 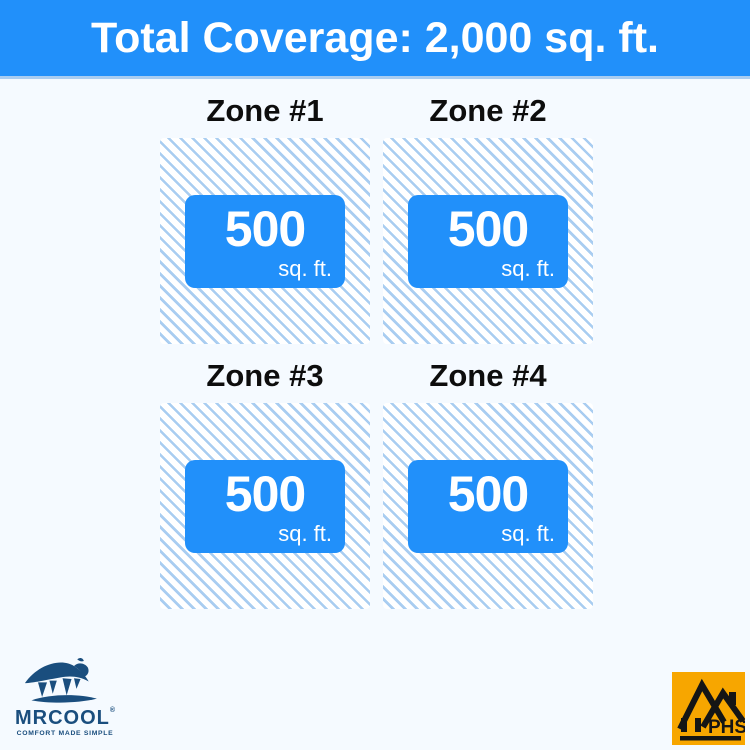 I want to click on zone-3: Zone #3 500 sq. ft., so click(x=265, y=483).